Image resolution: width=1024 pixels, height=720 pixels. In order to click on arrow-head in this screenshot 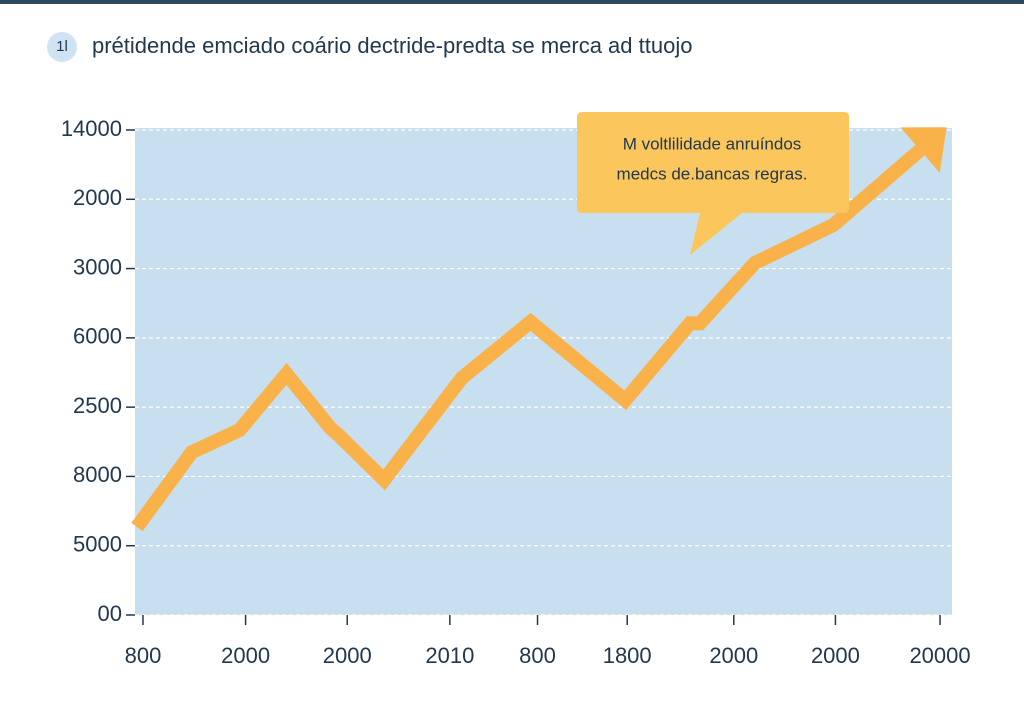, I will do `click(923, 150)`.